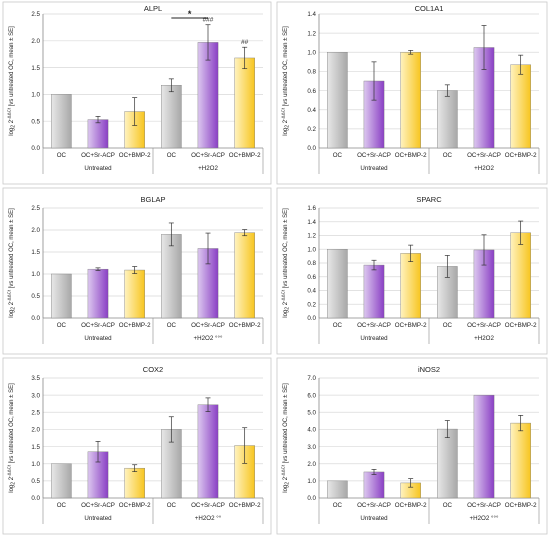 The width and height of the screenshot is (550, 537). Describe the element at coordinates (35, 378) in the screenshot. I see `y-tick-label: 3.5` at that location.